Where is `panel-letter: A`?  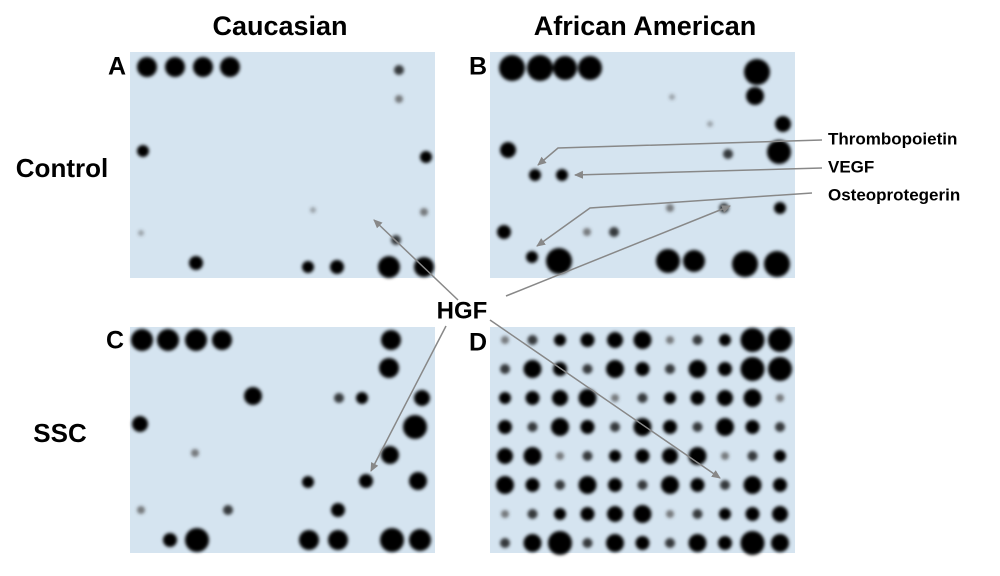
panel-letter: A is located at coordinates (117, 67).